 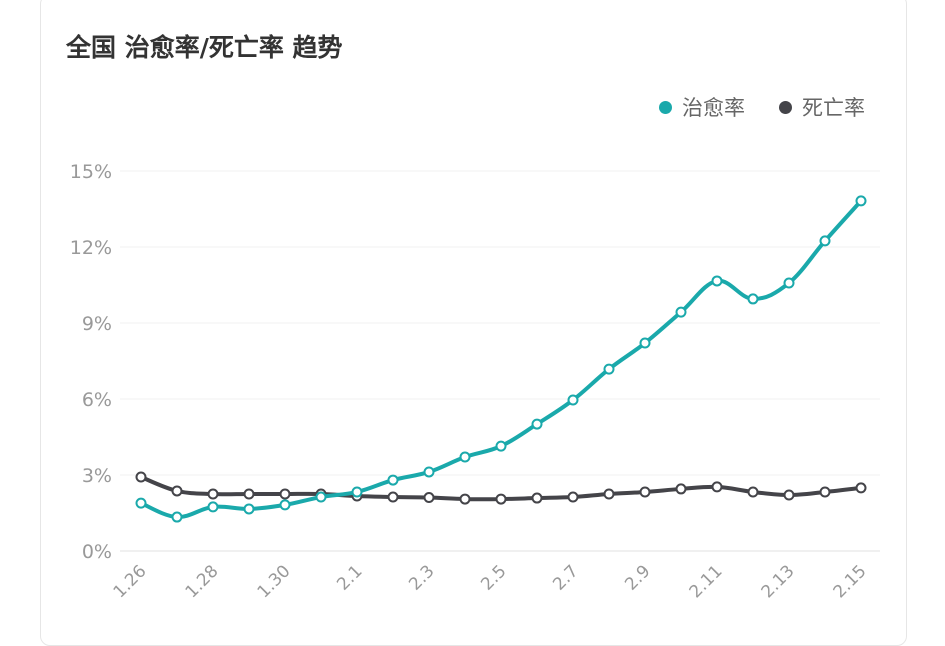 I want to click on chart-title: 全国 治愈率/死亡率 趋势, so click(x=204, y=47).